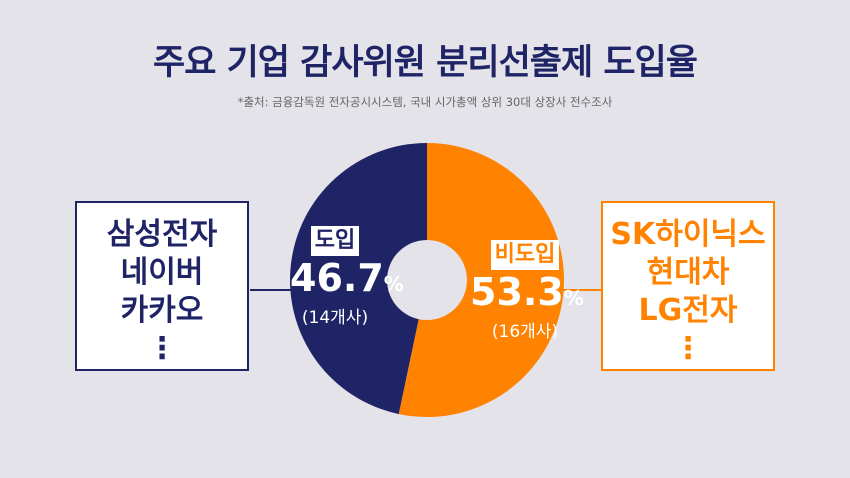  What do you see at coordinates (162, 234) in the screenshot?
I see `company: 삼성전자` at bounding box center [162, 234].